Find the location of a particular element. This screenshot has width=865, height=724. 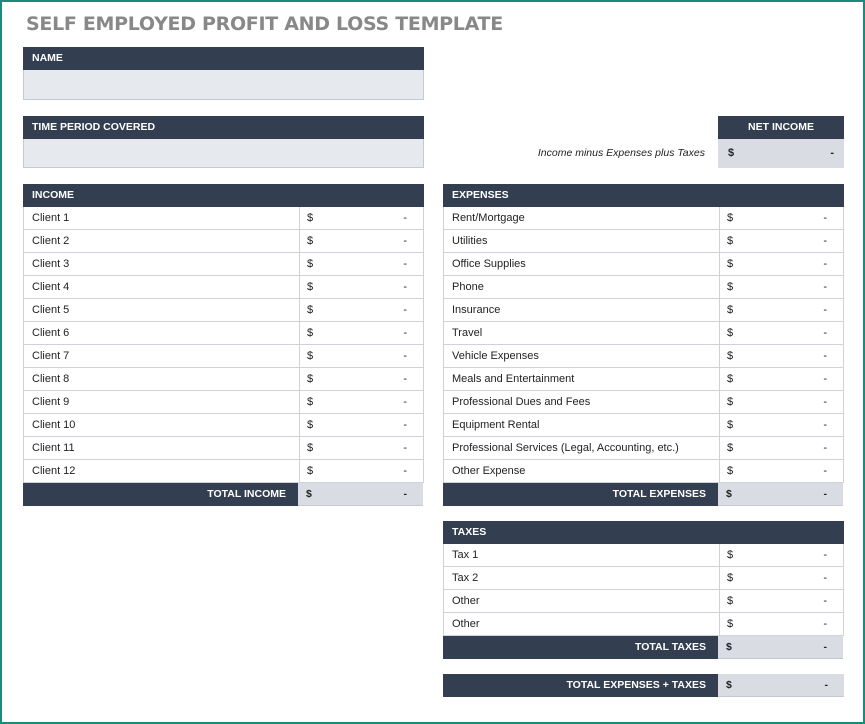

expenses-row-label: Equipment Rental is located at coordinates (496, 425).